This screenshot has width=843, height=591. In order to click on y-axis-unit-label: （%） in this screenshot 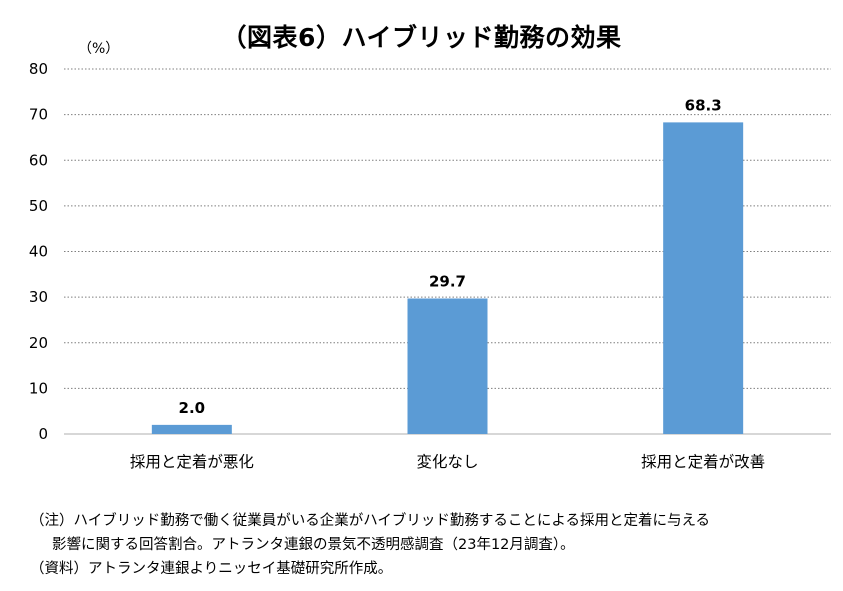, I will do `click(99, 49)`.